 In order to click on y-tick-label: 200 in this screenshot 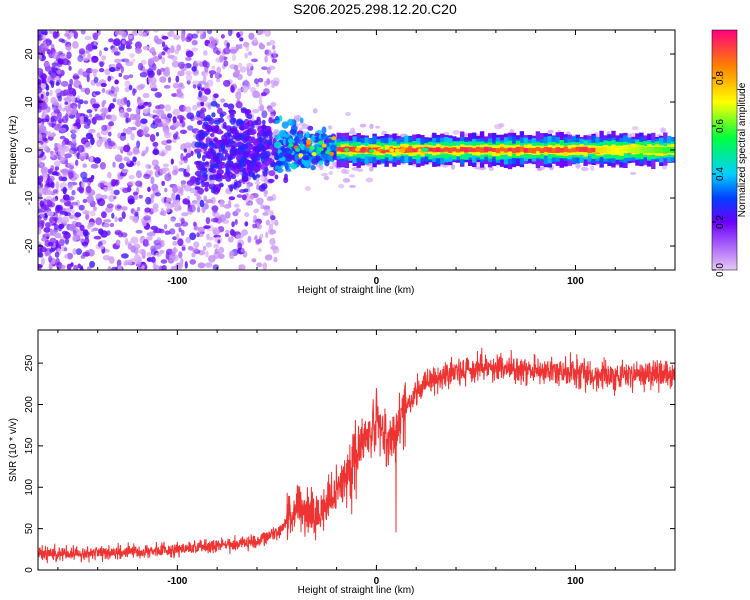, I will do `click(29, 404)`.